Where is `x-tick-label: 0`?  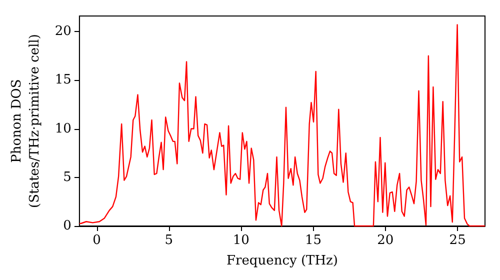
x-tick-label: 0 is located at coordinates (96, 240).